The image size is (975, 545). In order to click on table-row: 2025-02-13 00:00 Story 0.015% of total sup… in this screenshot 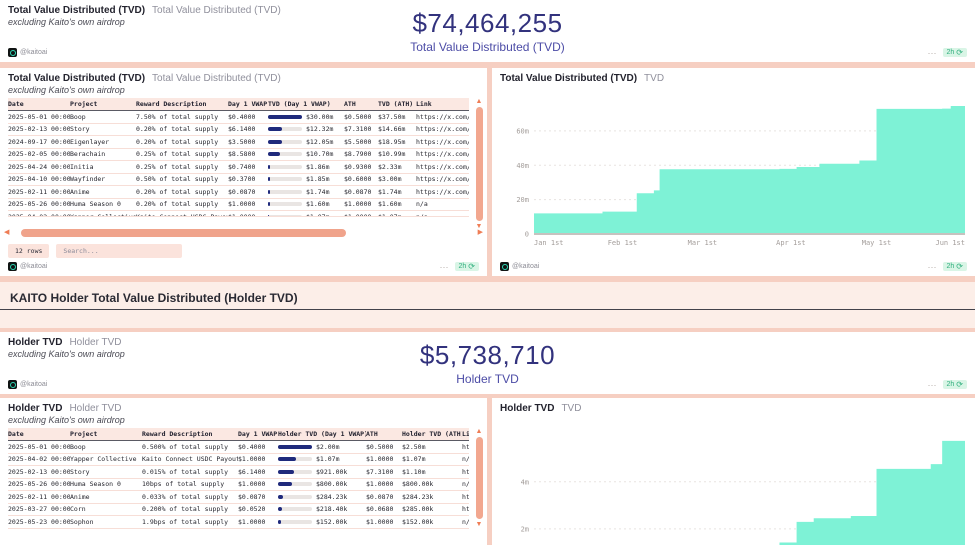, I will do `click(238, 472)`.